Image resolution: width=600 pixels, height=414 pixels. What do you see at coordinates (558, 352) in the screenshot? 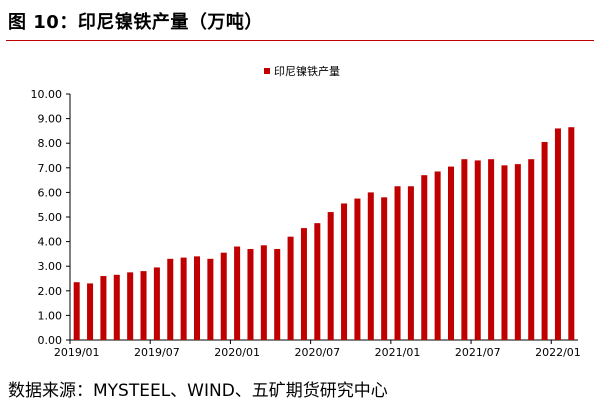
I see `x-tick-label: 2022/01` at bounding box center [558, 352].